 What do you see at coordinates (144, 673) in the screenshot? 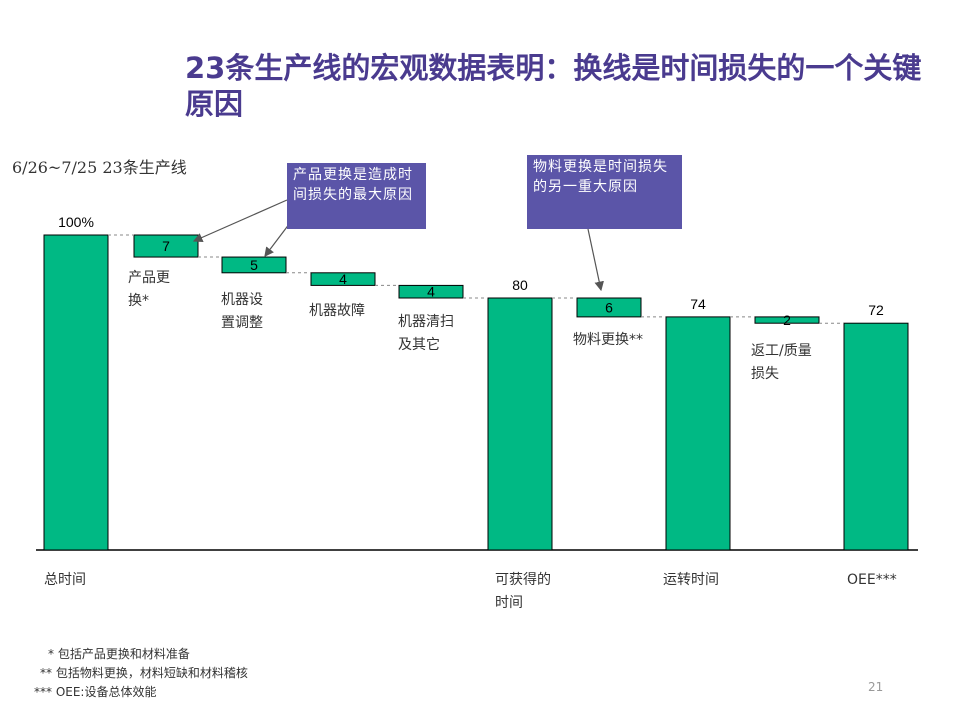
I see `footnote-2: ** 包括物料更换，材料短缺和材料稽核` at bounding box center [144, 673].